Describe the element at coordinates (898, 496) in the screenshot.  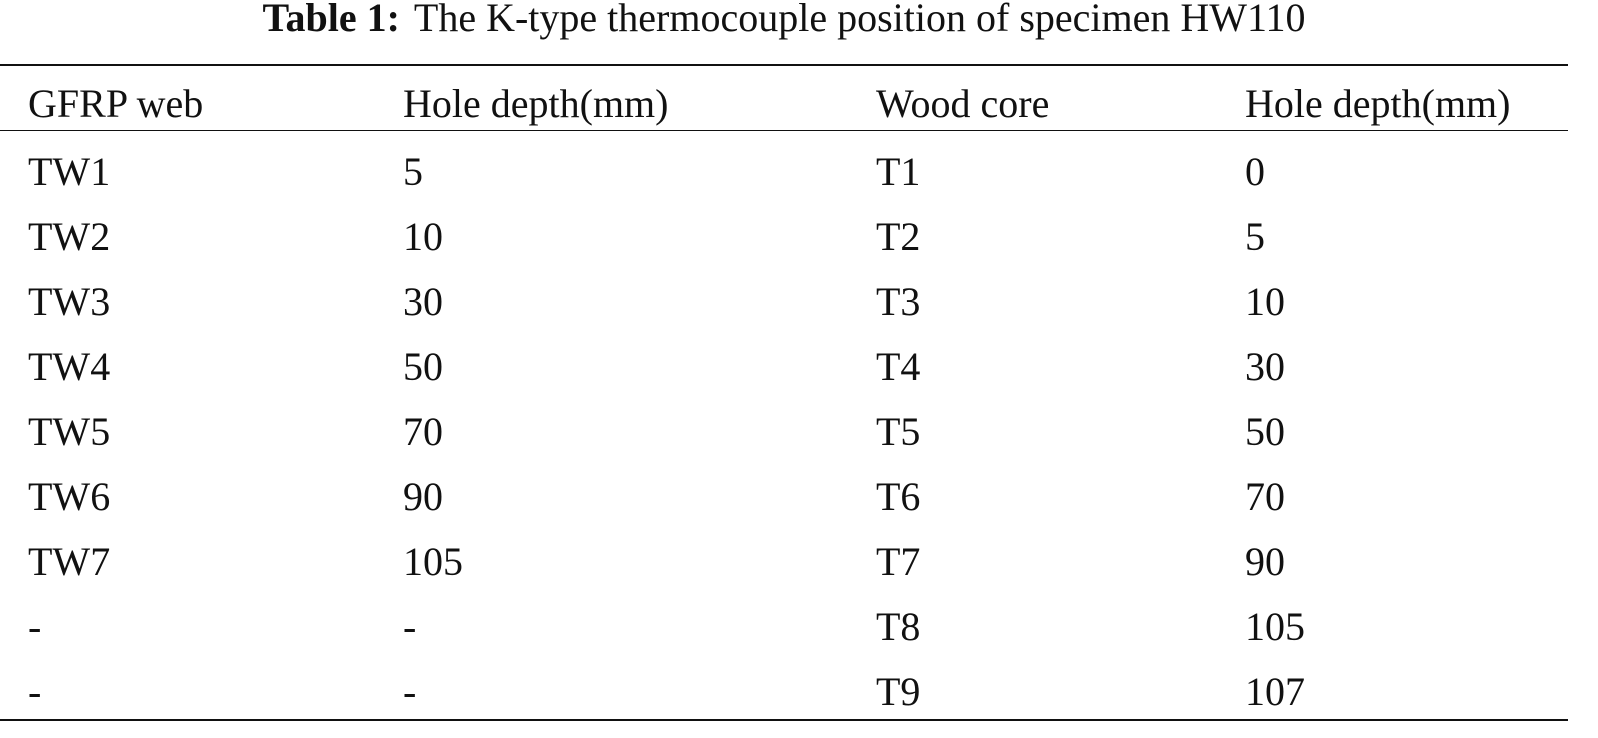
I see `table-cell: T6` at that location.